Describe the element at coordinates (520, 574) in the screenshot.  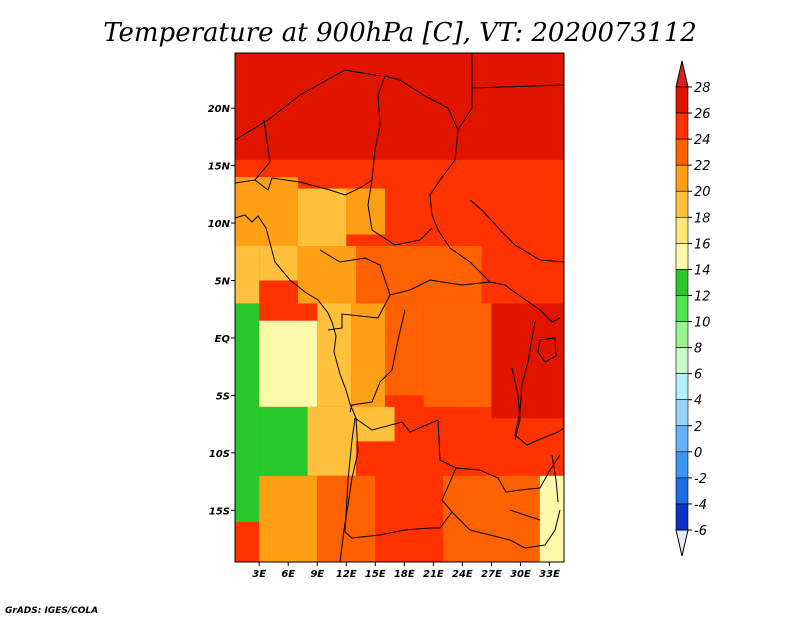
I see `x-tick-label: 30E` at that location.